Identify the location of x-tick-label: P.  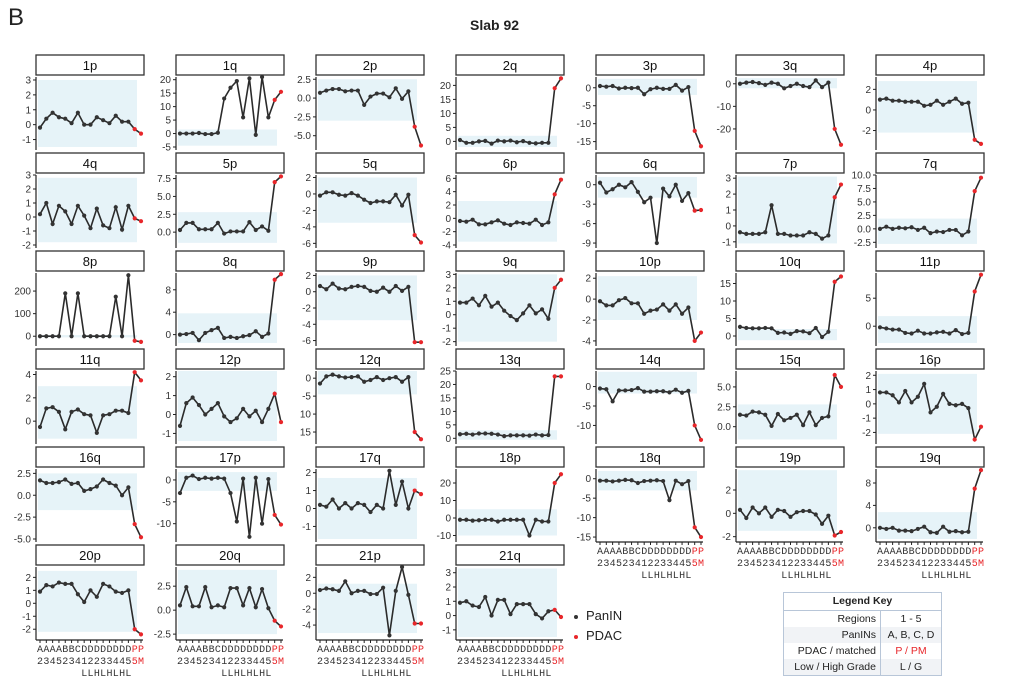
(561, 650).